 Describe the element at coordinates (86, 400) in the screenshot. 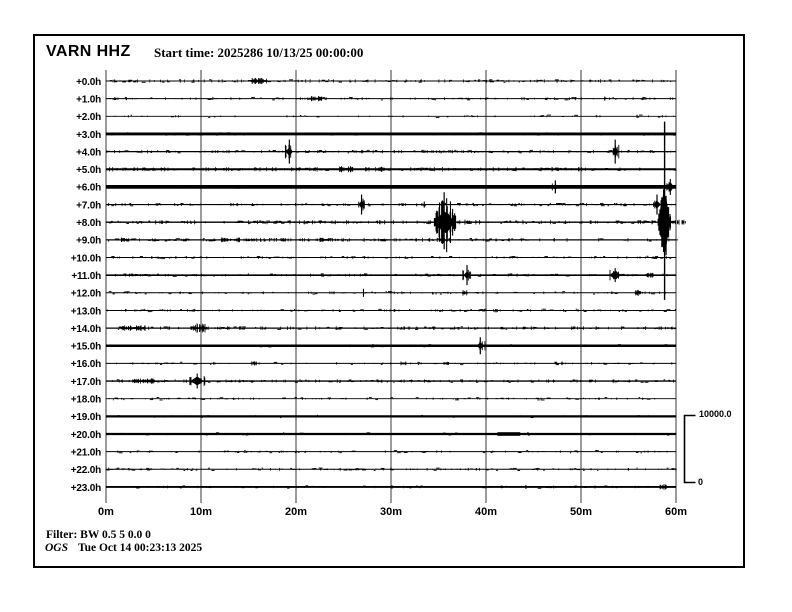

I see `y-axis-label: +18.0h` at that location.